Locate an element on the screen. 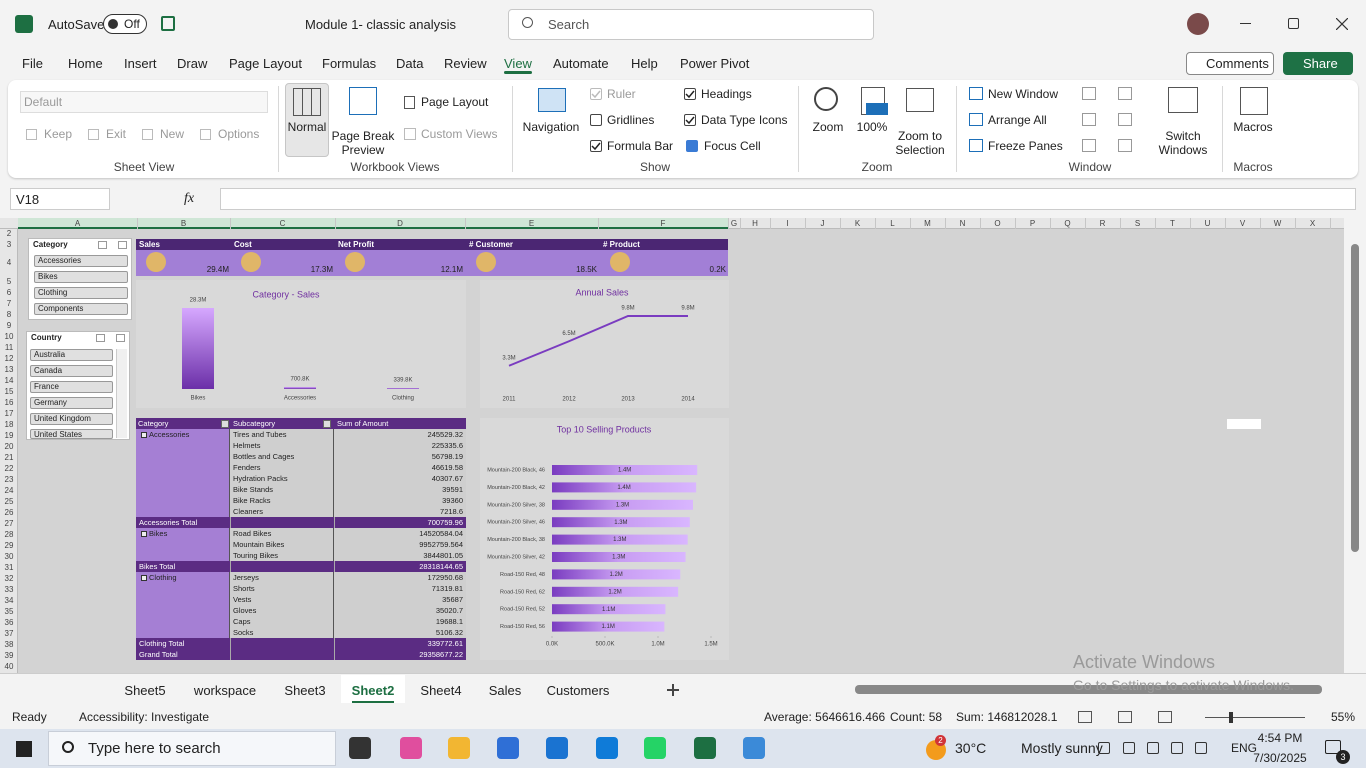 This screenshot has height=768, width=1366. notif-icon is located at coordinates (1333, 747).